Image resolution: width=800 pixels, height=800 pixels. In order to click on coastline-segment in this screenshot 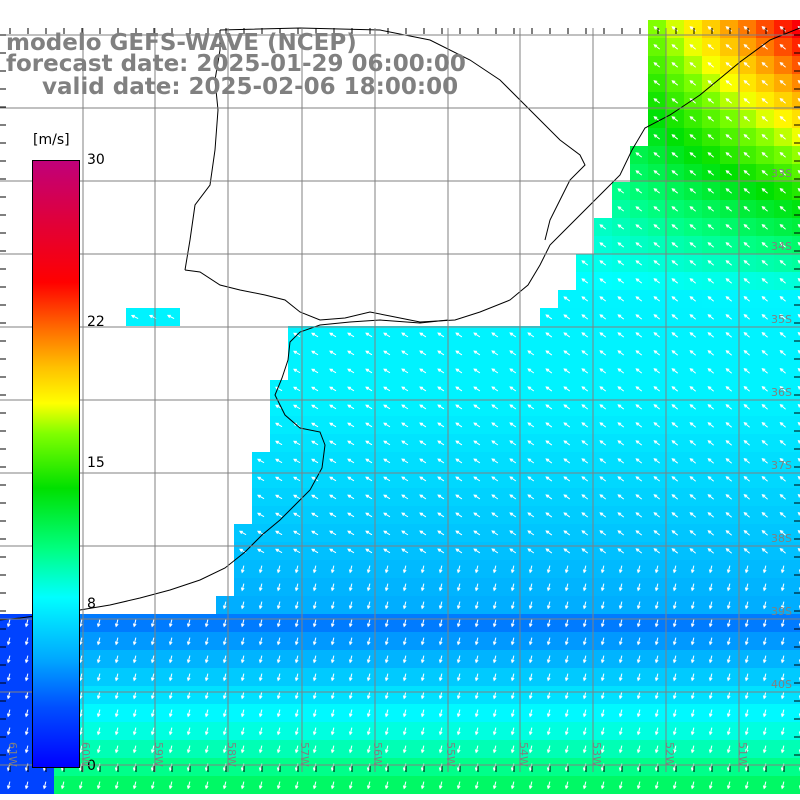, I will do `click(202, 150)`.